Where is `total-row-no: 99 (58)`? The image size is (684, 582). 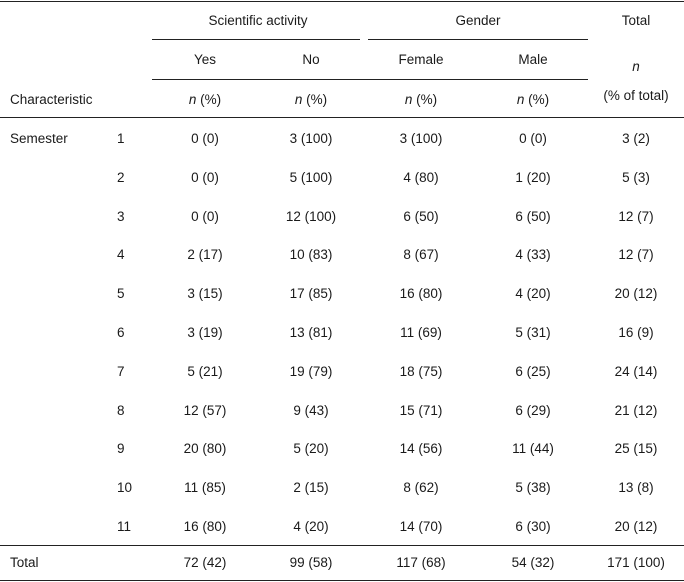 total-row-no: 99 (58) is located at coordinates (311, 562).